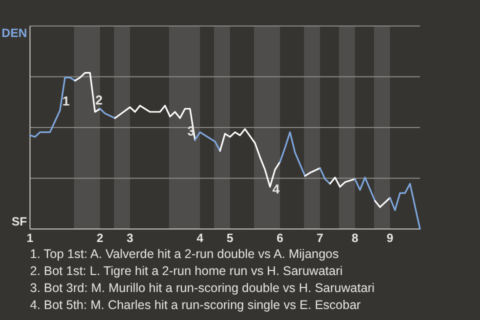 The image size is (480, 320). What do you see at coordinates (99, 100) in the screenshot?
I see `annotation: 2` at bounding box center [99, 100].